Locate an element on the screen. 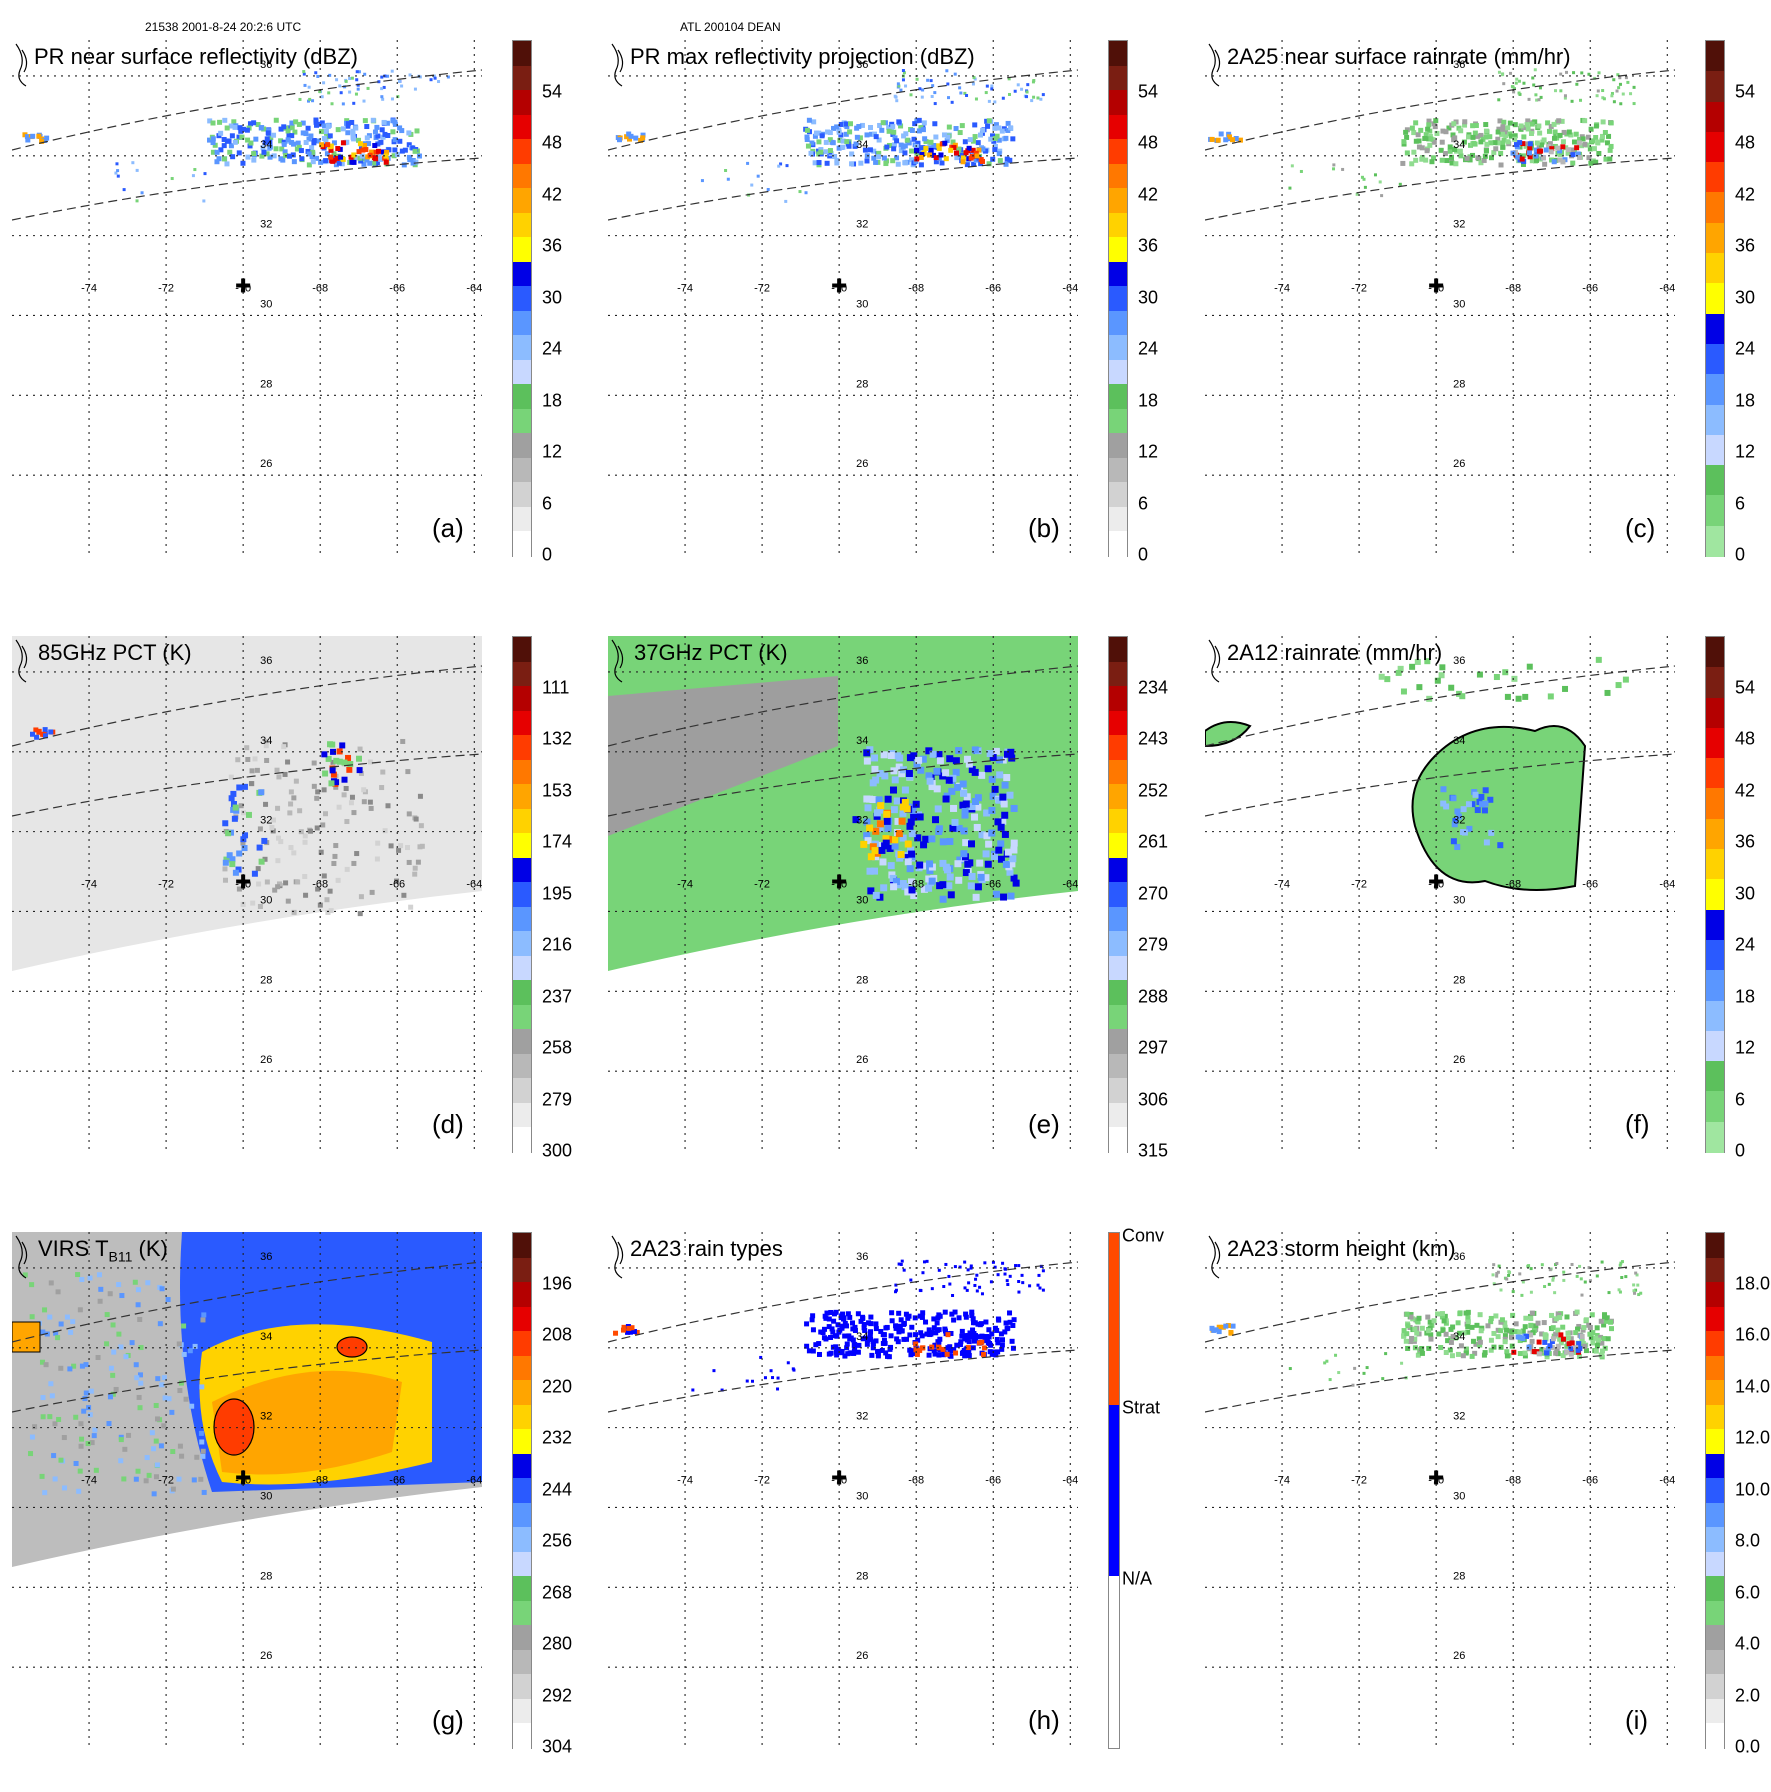 This screenshot has height=1792, width=1771. panel-title-text: 2A12 rainrate (mm/hr) is located at coordinates (1335, 652).